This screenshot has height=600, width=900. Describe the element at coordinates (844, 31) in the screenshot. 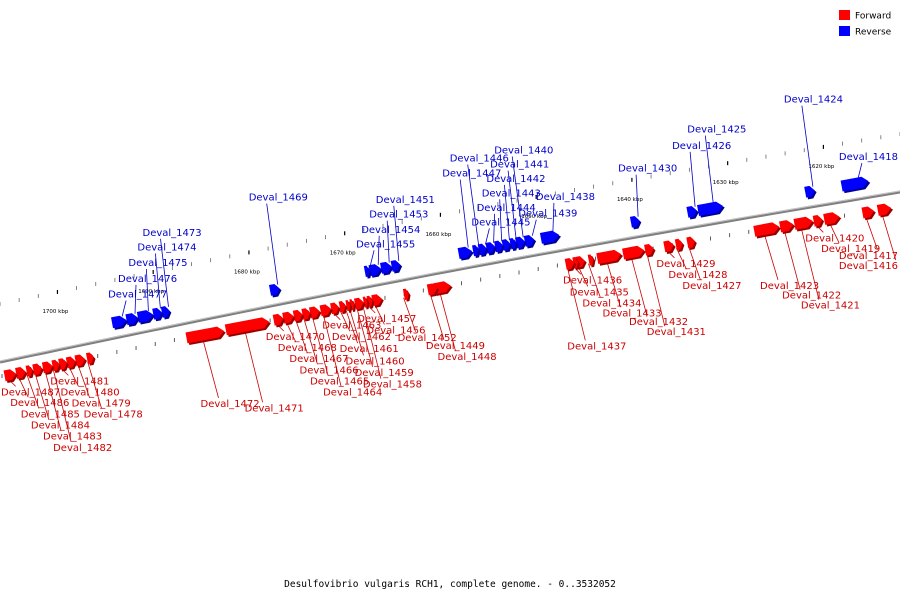

I see `legend-swatch-reverse` at that location.